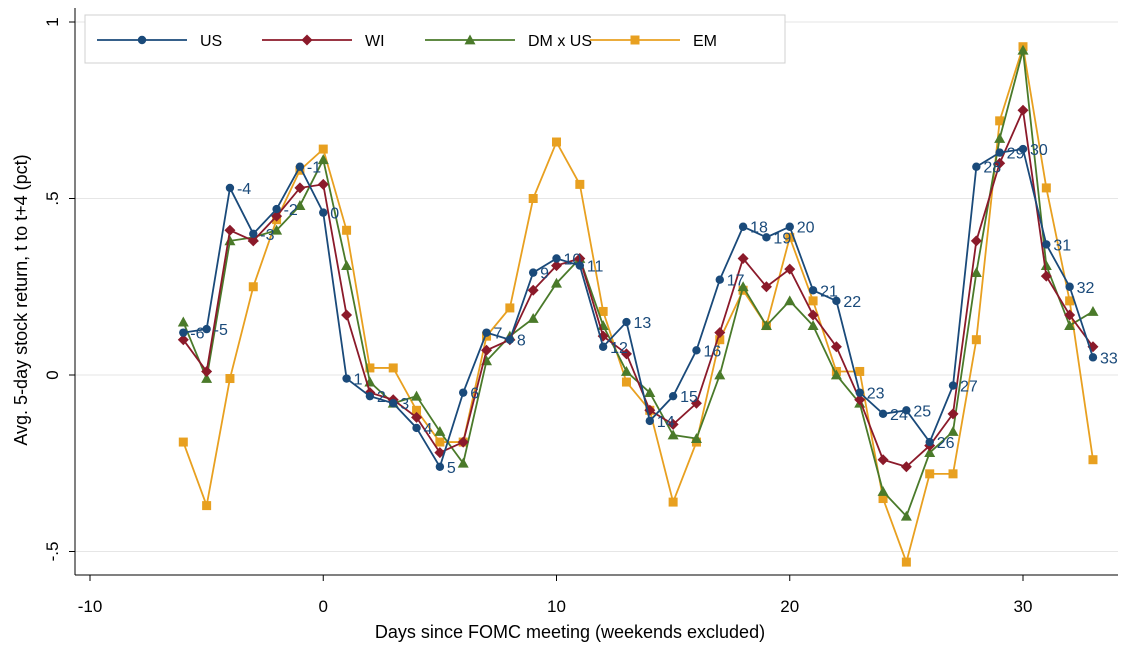  I want to click on legend-item-dm-x-us: DM x US, so click(508, 41).